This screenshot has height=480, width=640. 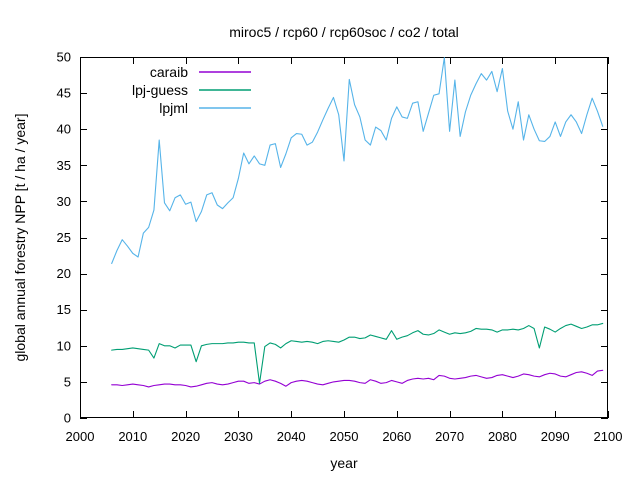 I want to click on x-tick-label: 2080, so click(x=502, y=436).